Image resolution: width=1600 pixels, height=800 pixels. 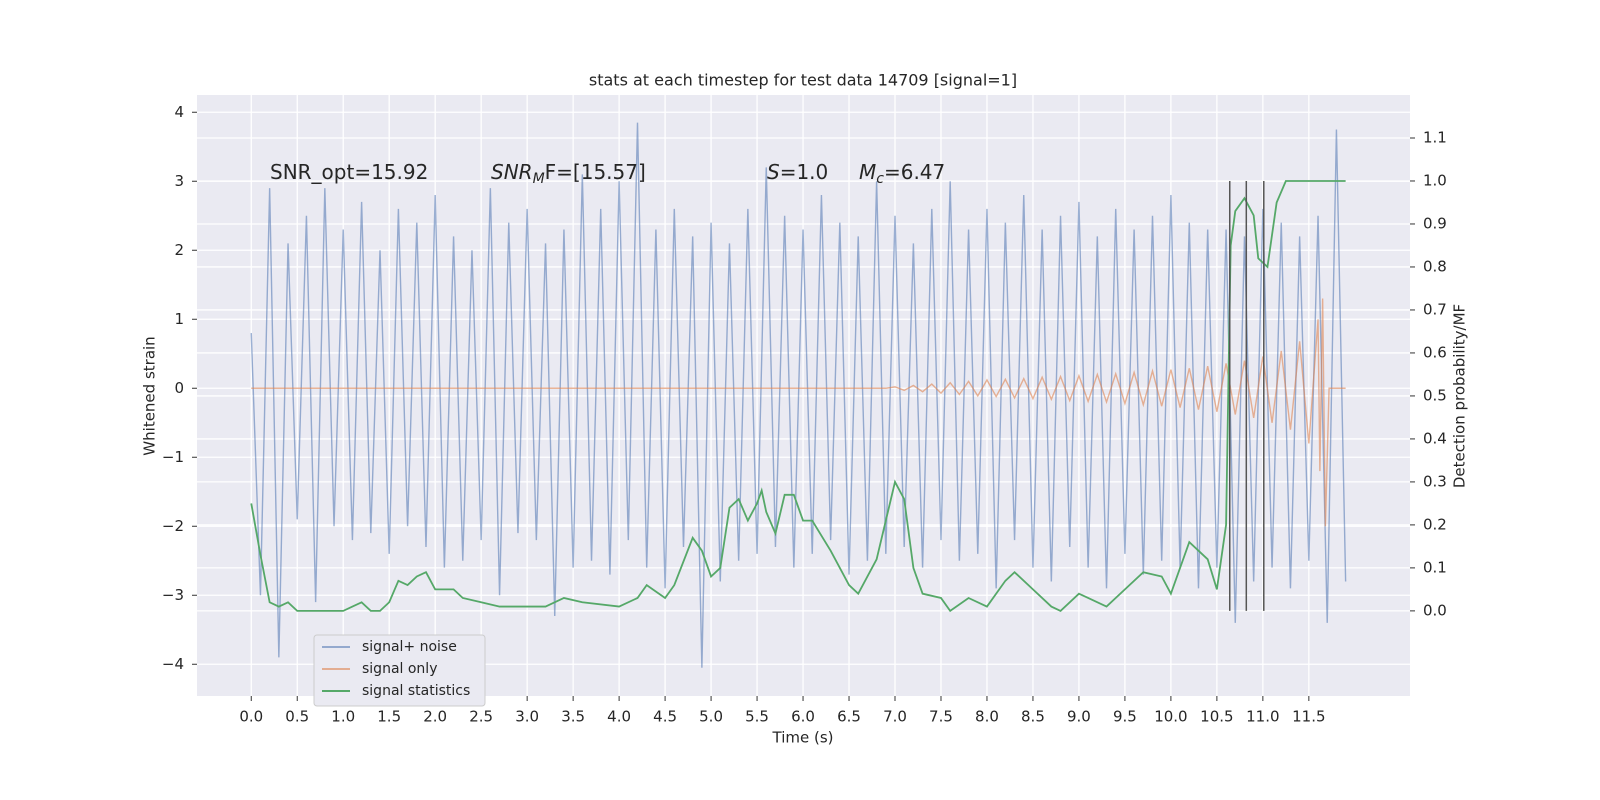 What do you see at coordinates (409, 647) in the screenshot?
I see `legend-label: signal+ noise` at bounding box center [409, 647].